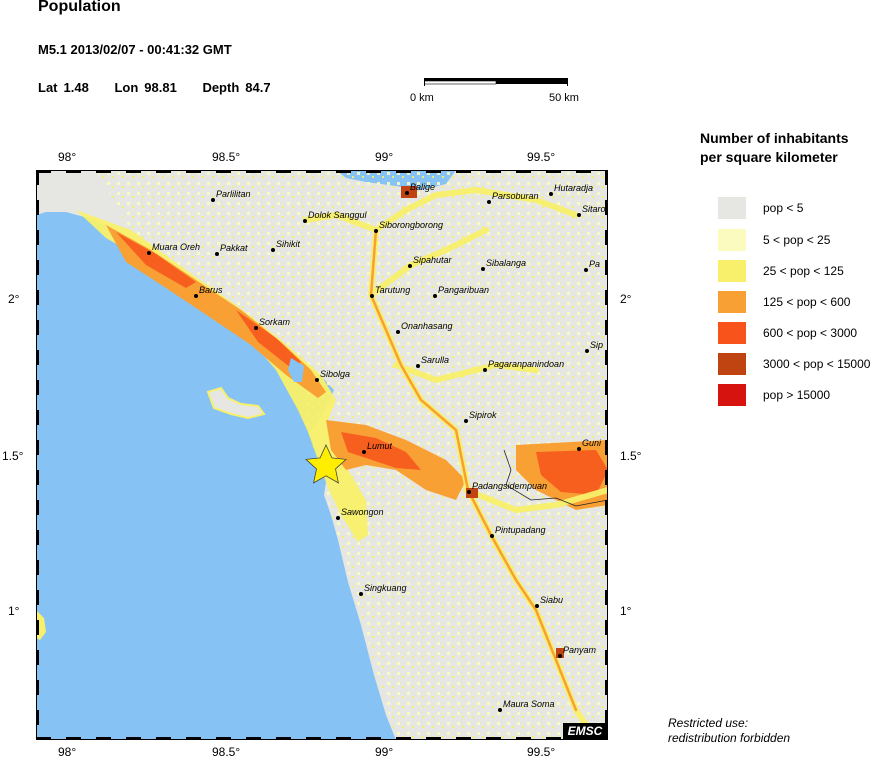  What do you see at coordinates (393, 290) in the screenshot?
I see `place-label: Tarutung` at bounding box center [393, 290].